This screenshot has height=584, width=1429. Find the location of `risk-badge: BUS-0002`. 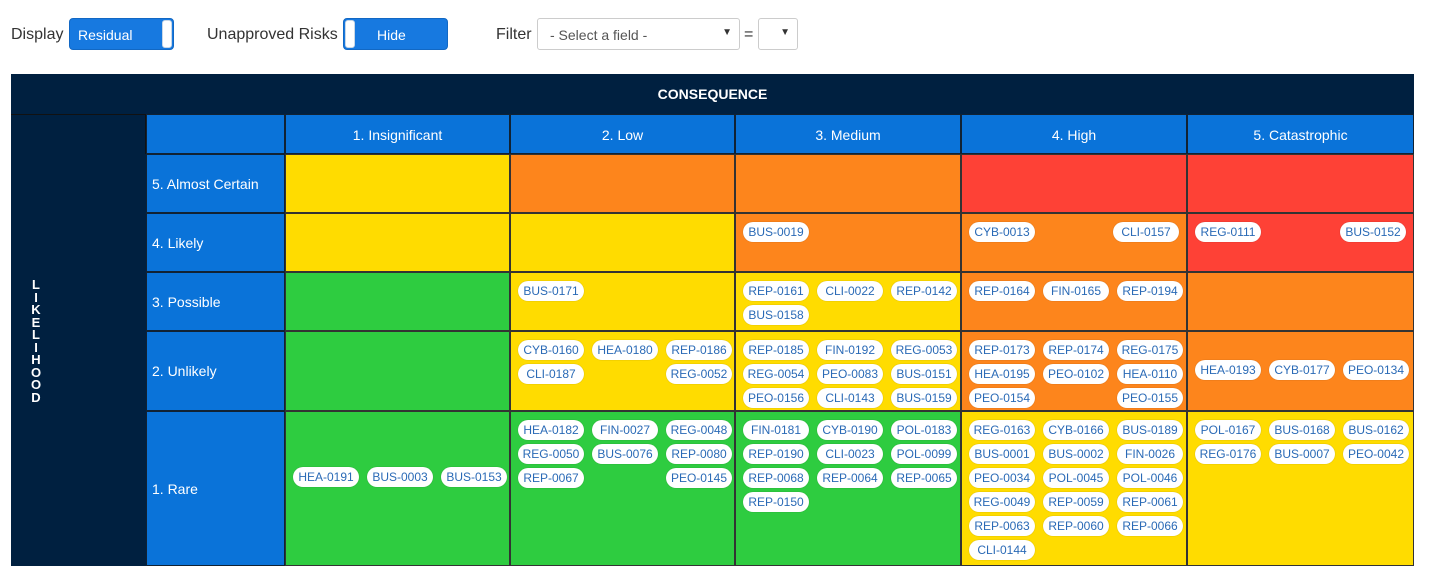

risk-badge: BUS-0002 is located at coordinates (1076, 454).